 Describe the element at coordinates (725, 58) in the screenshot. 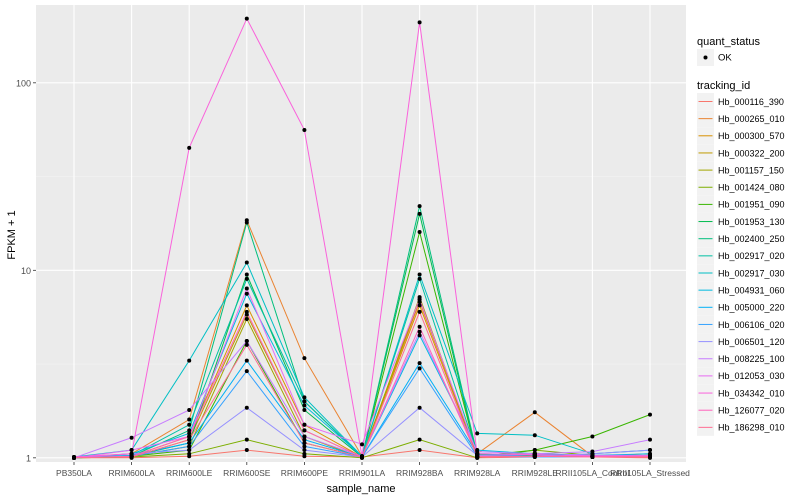

I see `legend-label: OK` at that location.